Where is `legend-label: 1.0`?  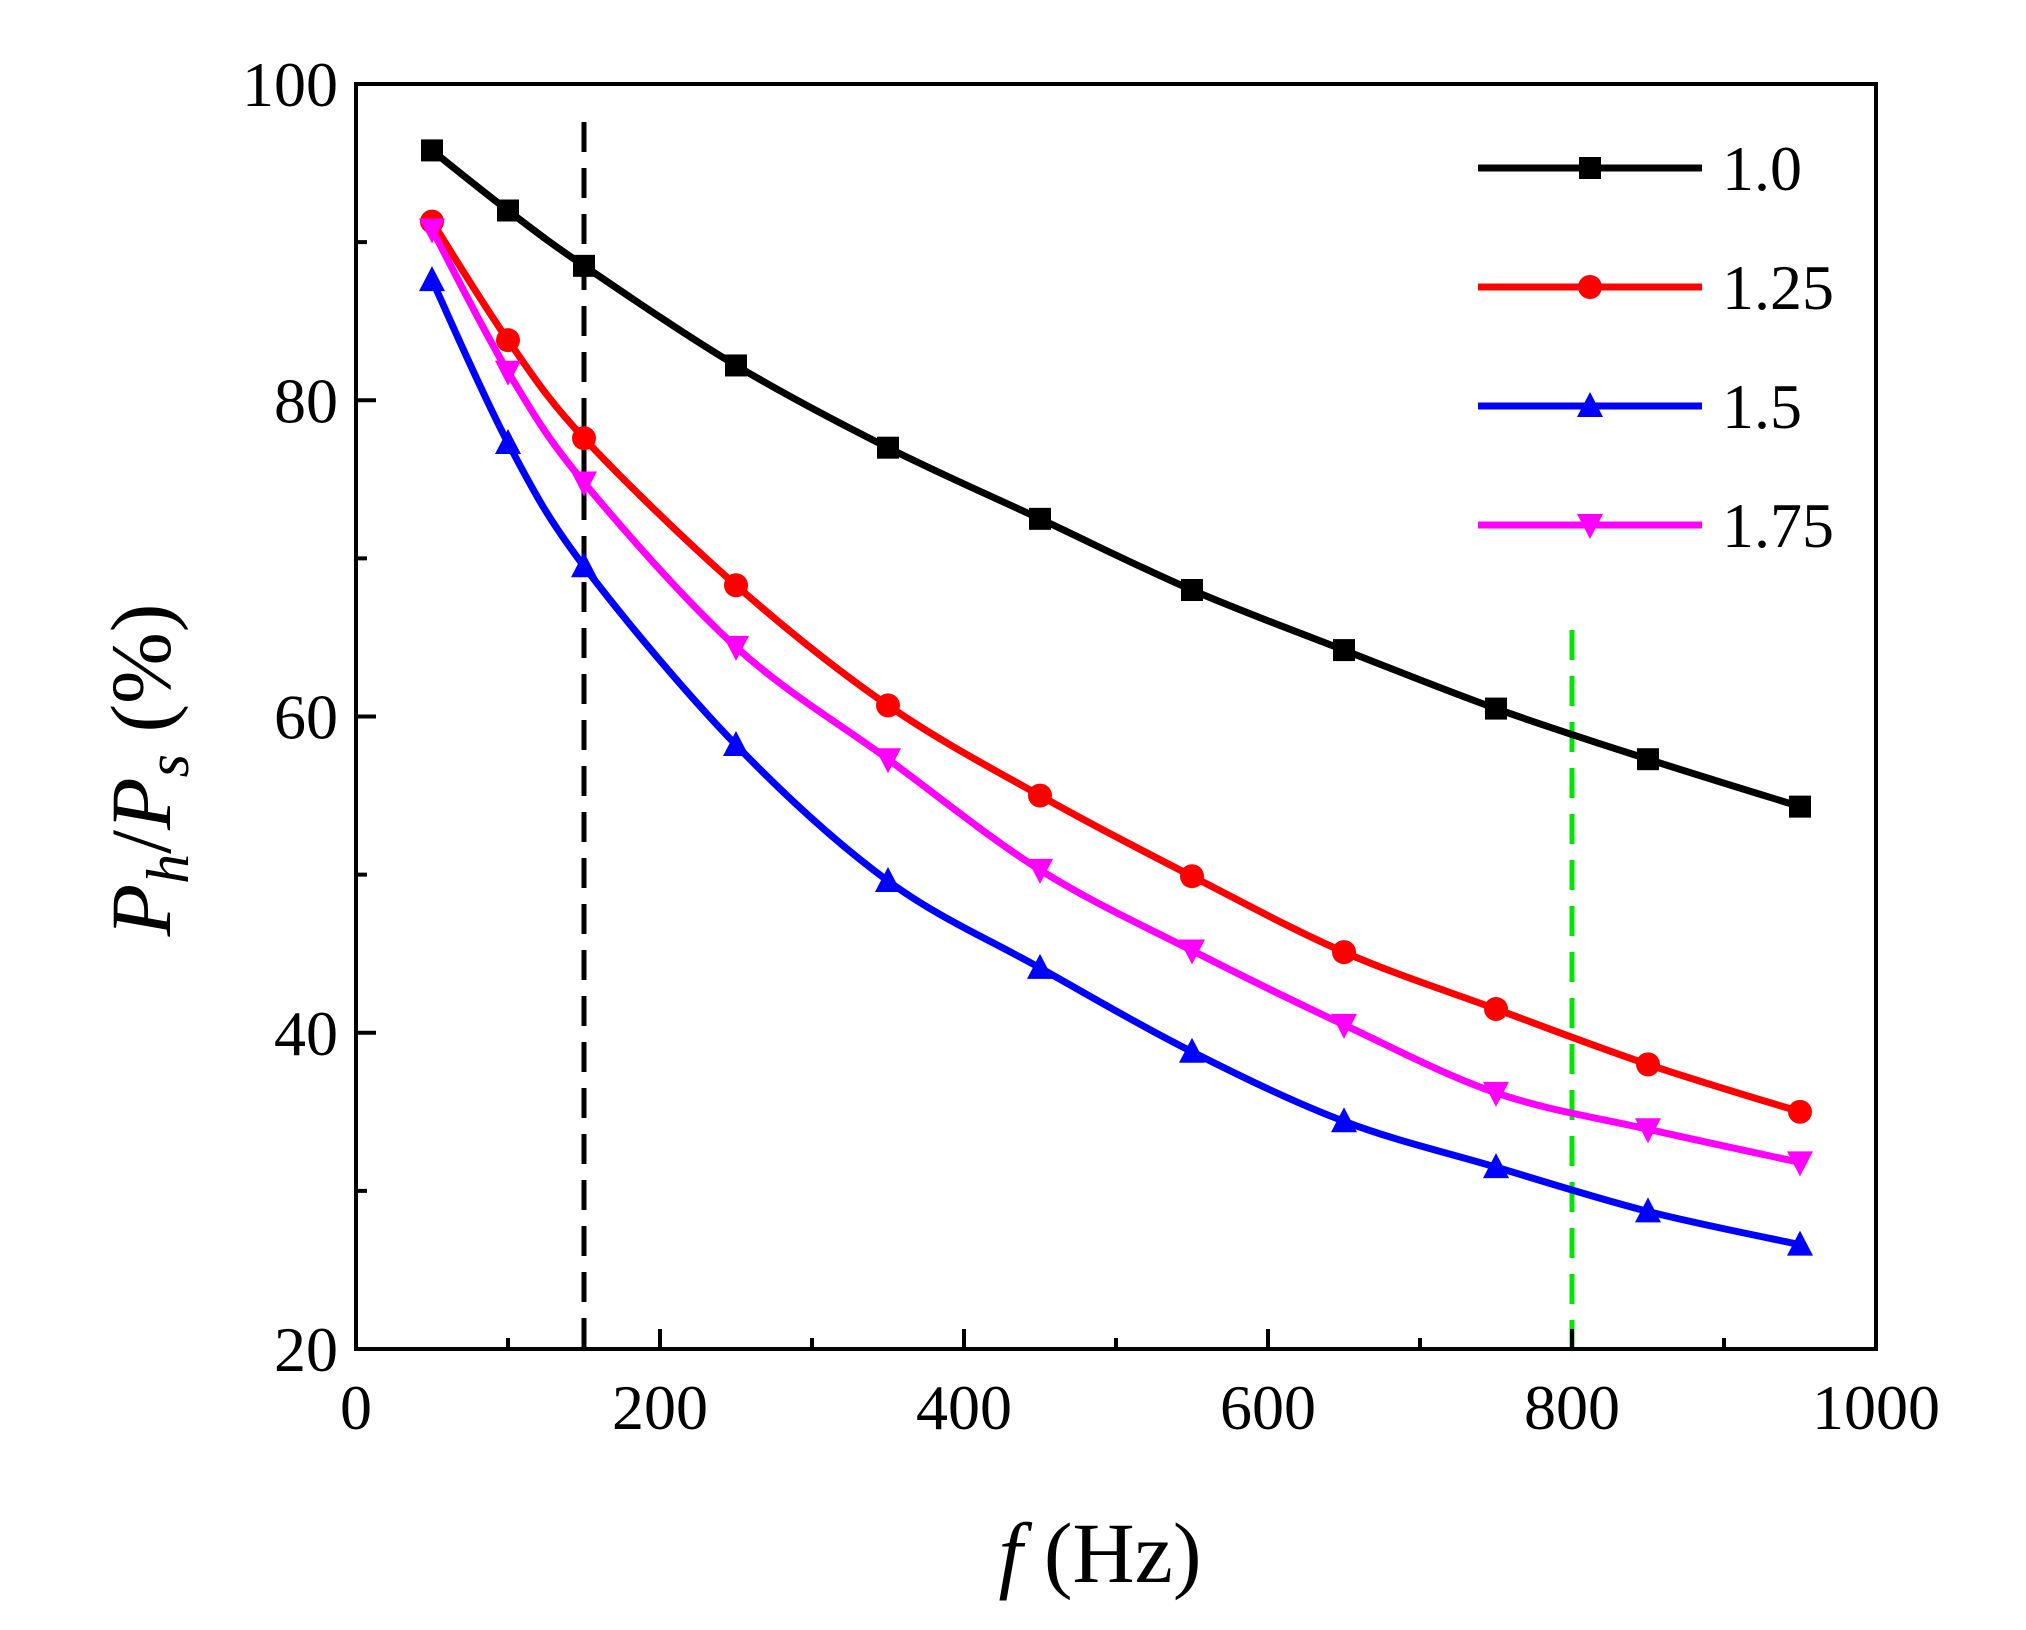
legend-label: 1.0 is located at coordinates (1762, 168).